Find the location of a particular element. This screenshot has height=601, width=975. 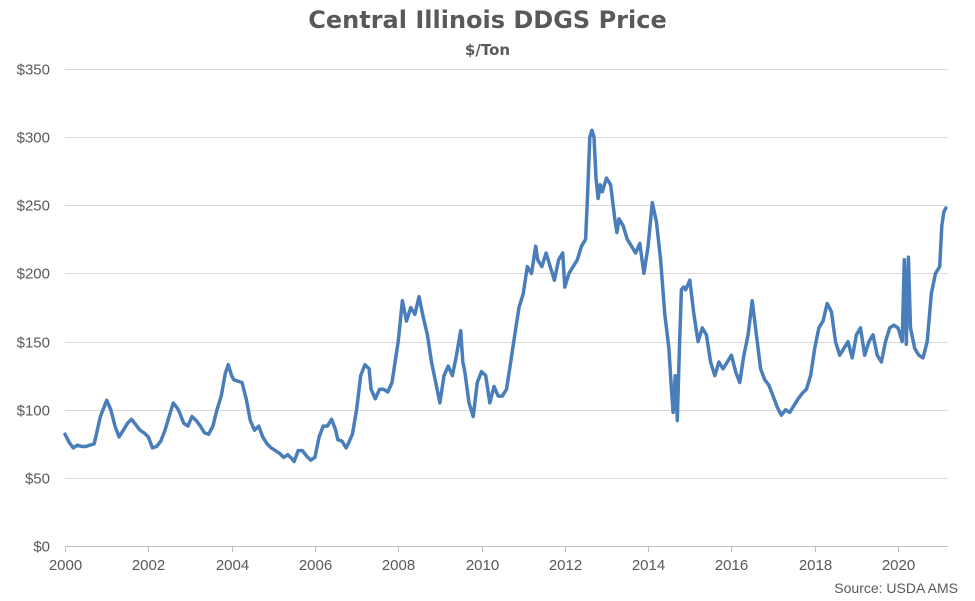

y-tick-label: $0 is located at coordinates (41, 547).